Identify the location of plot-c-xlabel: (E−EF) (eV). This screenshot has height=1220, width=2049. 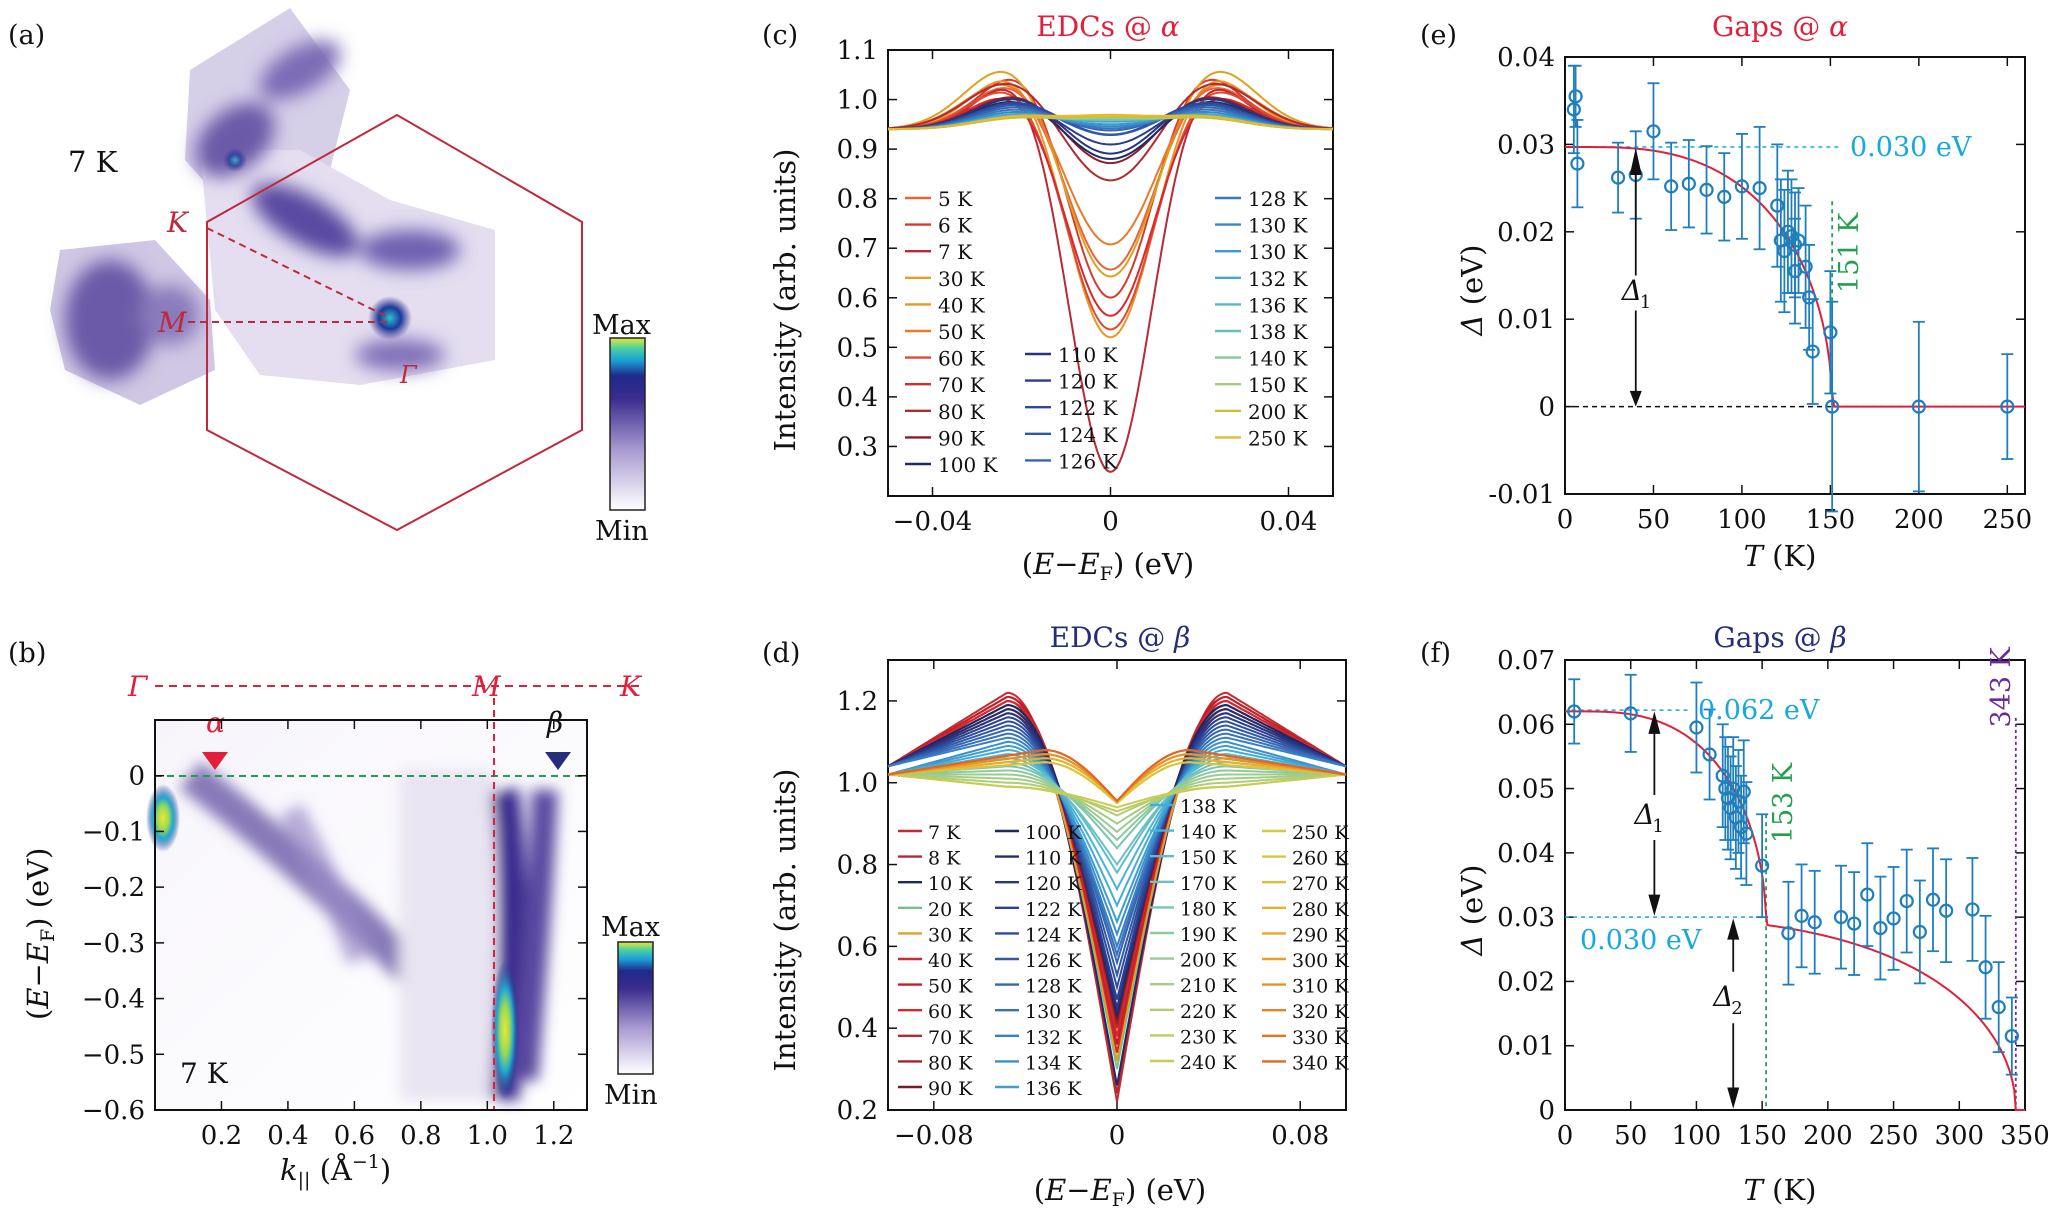
(1108, 566).